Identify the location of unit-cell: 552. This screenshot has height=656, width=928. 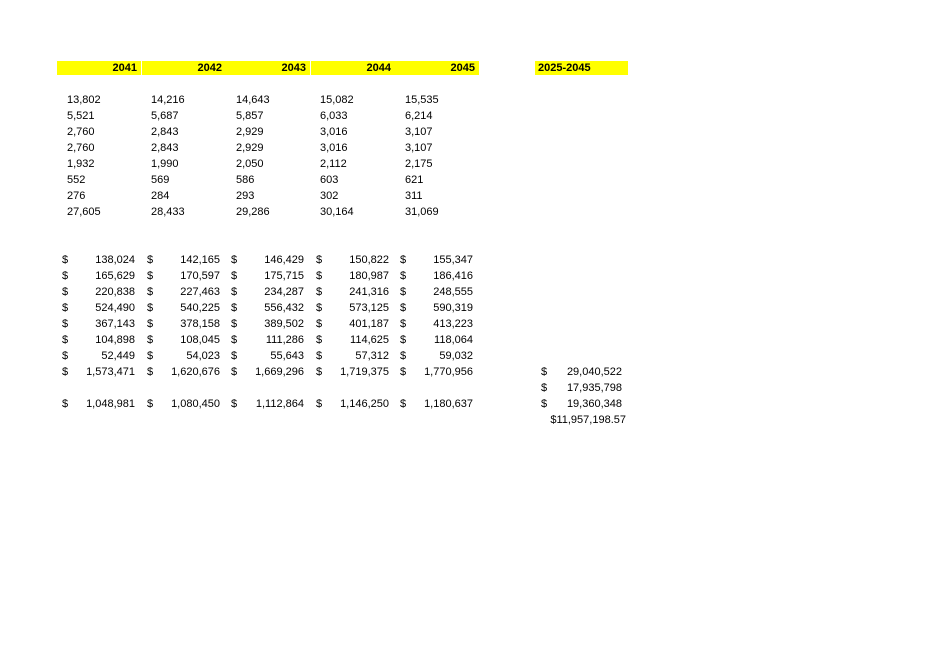
(76, 180).